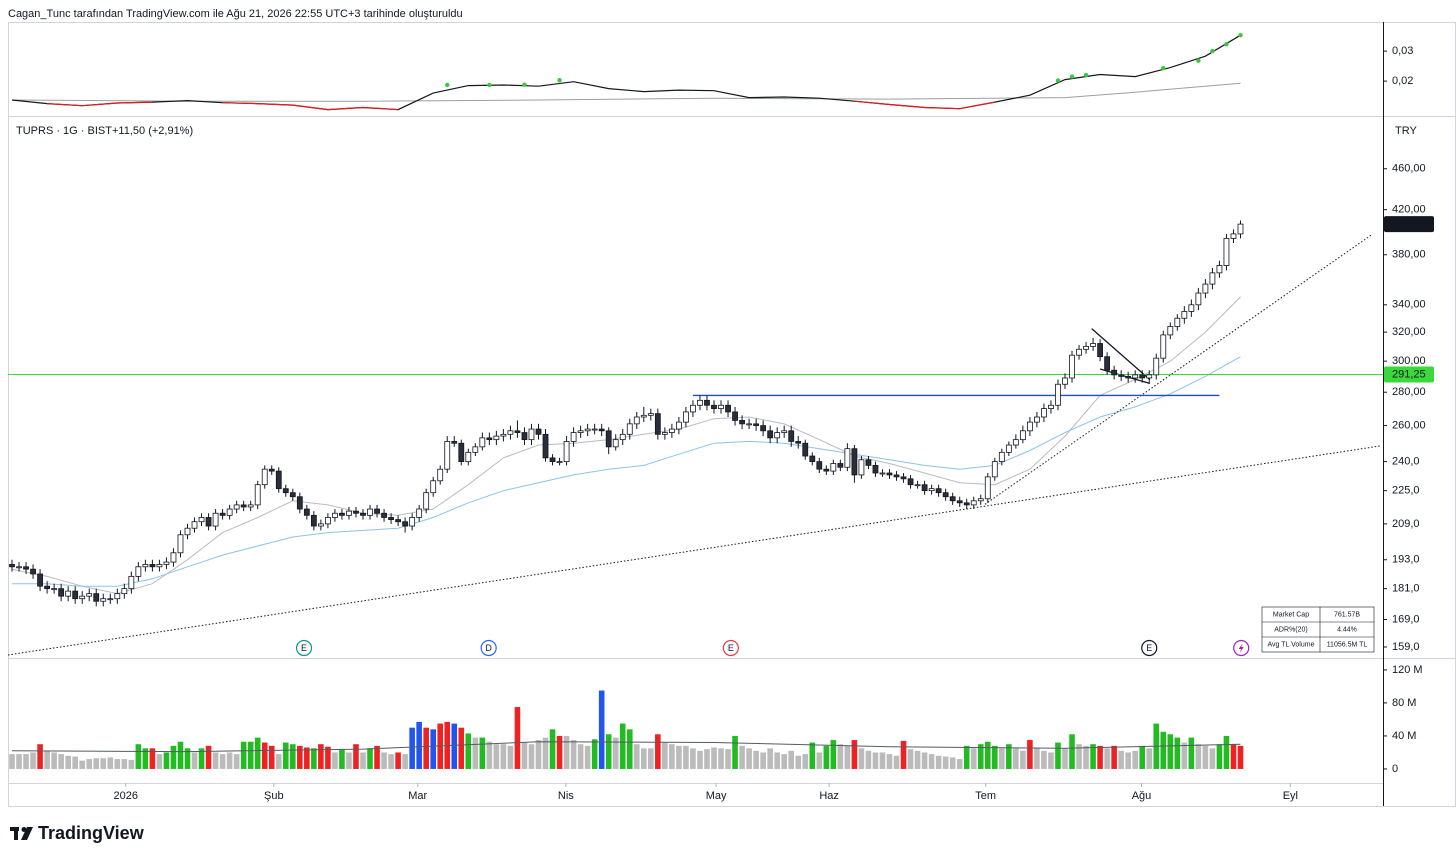 The height and width of the screenshot is (861, 1456). Describe the element at coordinates (1407, 670) in the screenshot. I see `y-tick-label: 120 M` at that location.